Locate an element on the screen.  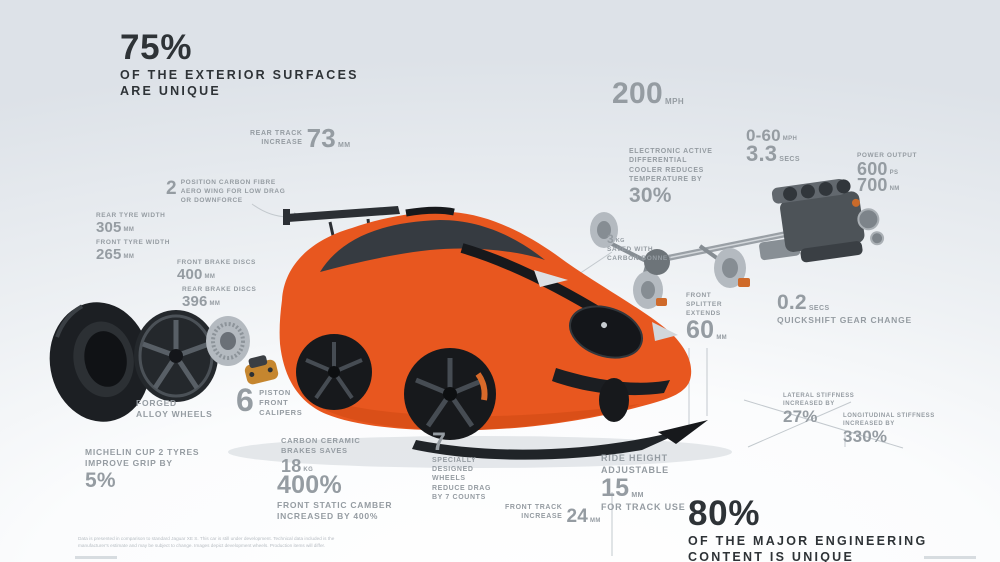
stat-acceleration: 0-60 MPH 3.3 SECS is located at coordinates (773, 147).